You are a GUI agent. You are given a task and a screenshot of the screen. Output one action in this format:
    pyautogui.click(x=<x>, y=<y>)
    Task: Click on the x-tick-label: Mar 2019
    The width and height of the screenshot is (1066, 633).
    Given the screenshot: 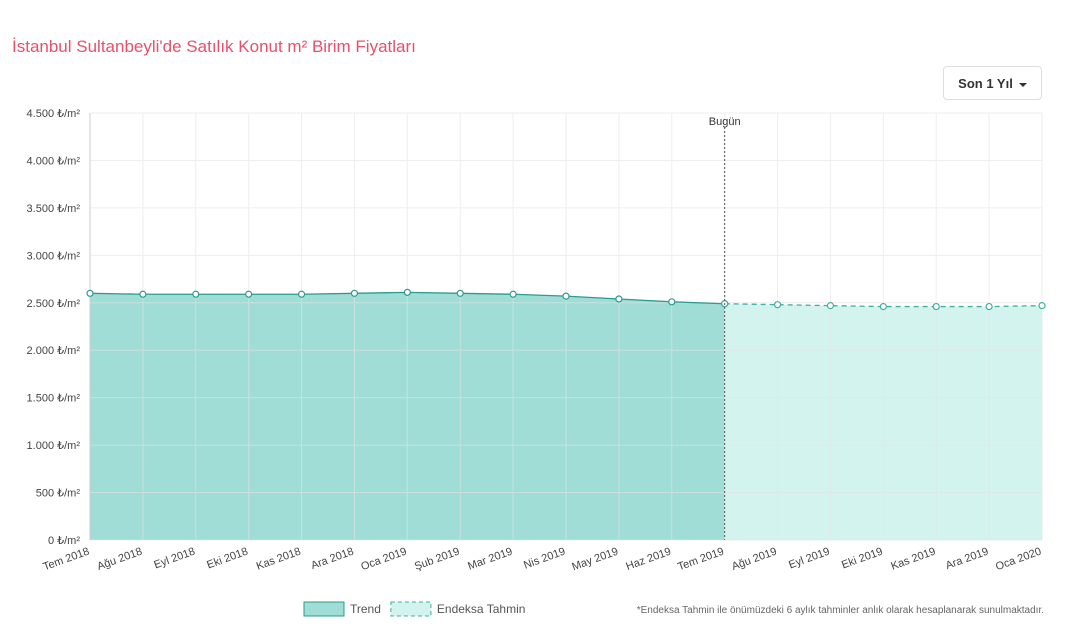 What is the action you would take?
    pyautogui.click(x=490, y=559)
    